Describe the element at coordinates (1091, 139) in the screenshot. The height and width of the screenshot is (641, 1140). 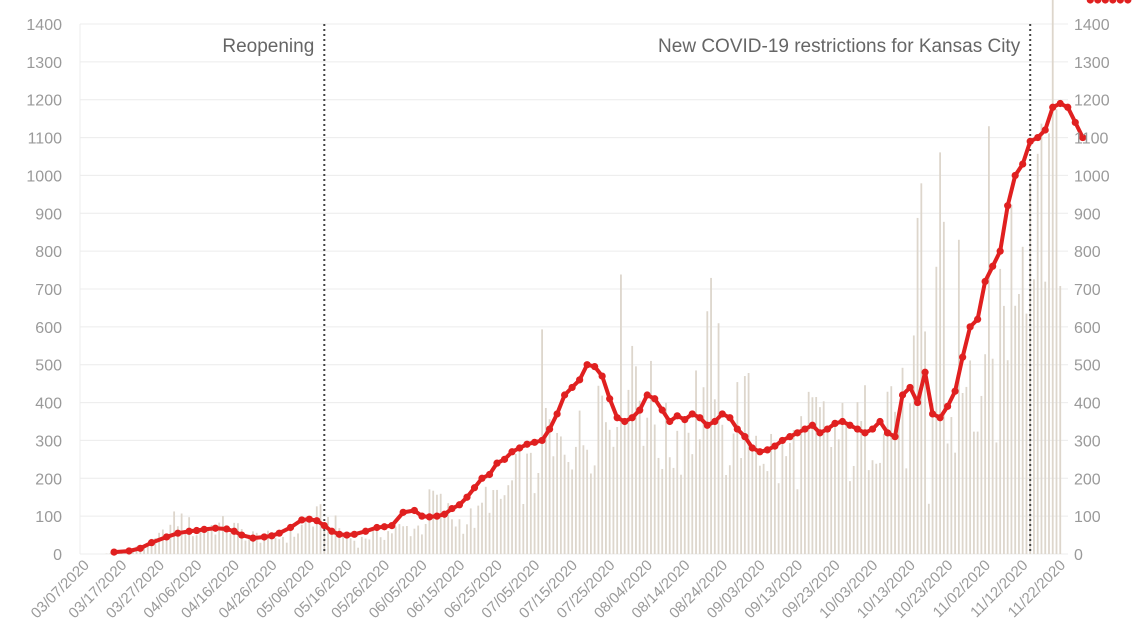
I see `y-tick-label-right: 1100` at that location.